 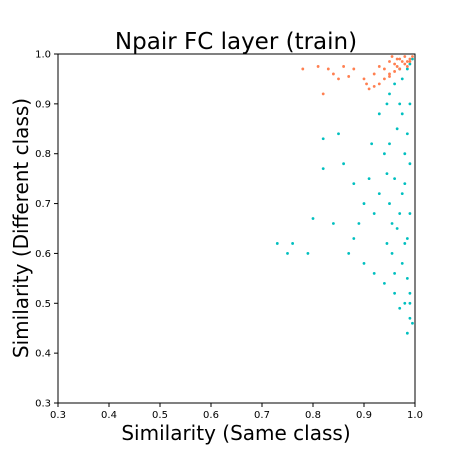 What do you see at coordinates (415, 415) in the screenshot?
I see `x-tick-label: 1.0` at bounding box center [415, 415].